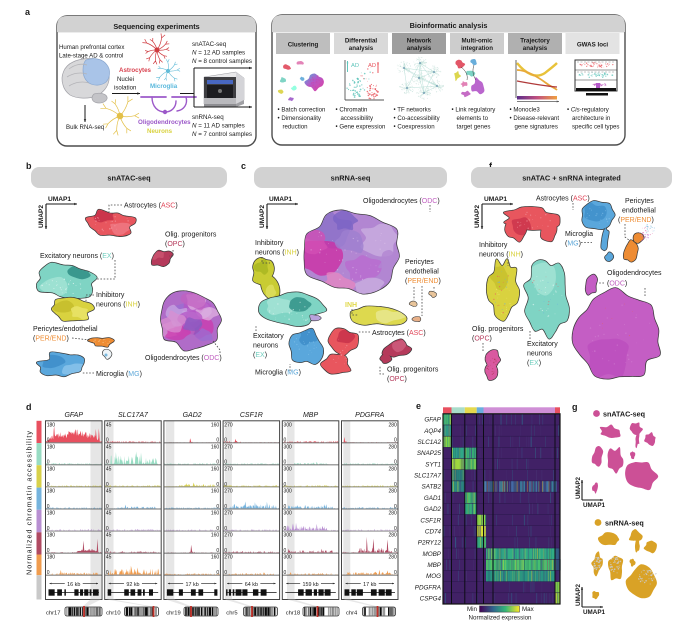 The image size is (681, 628). What do you see at coordinates (191, 235) in the screenshot?
I see `svg-text: Olig. progenitors` at bounding box center [191, 235].